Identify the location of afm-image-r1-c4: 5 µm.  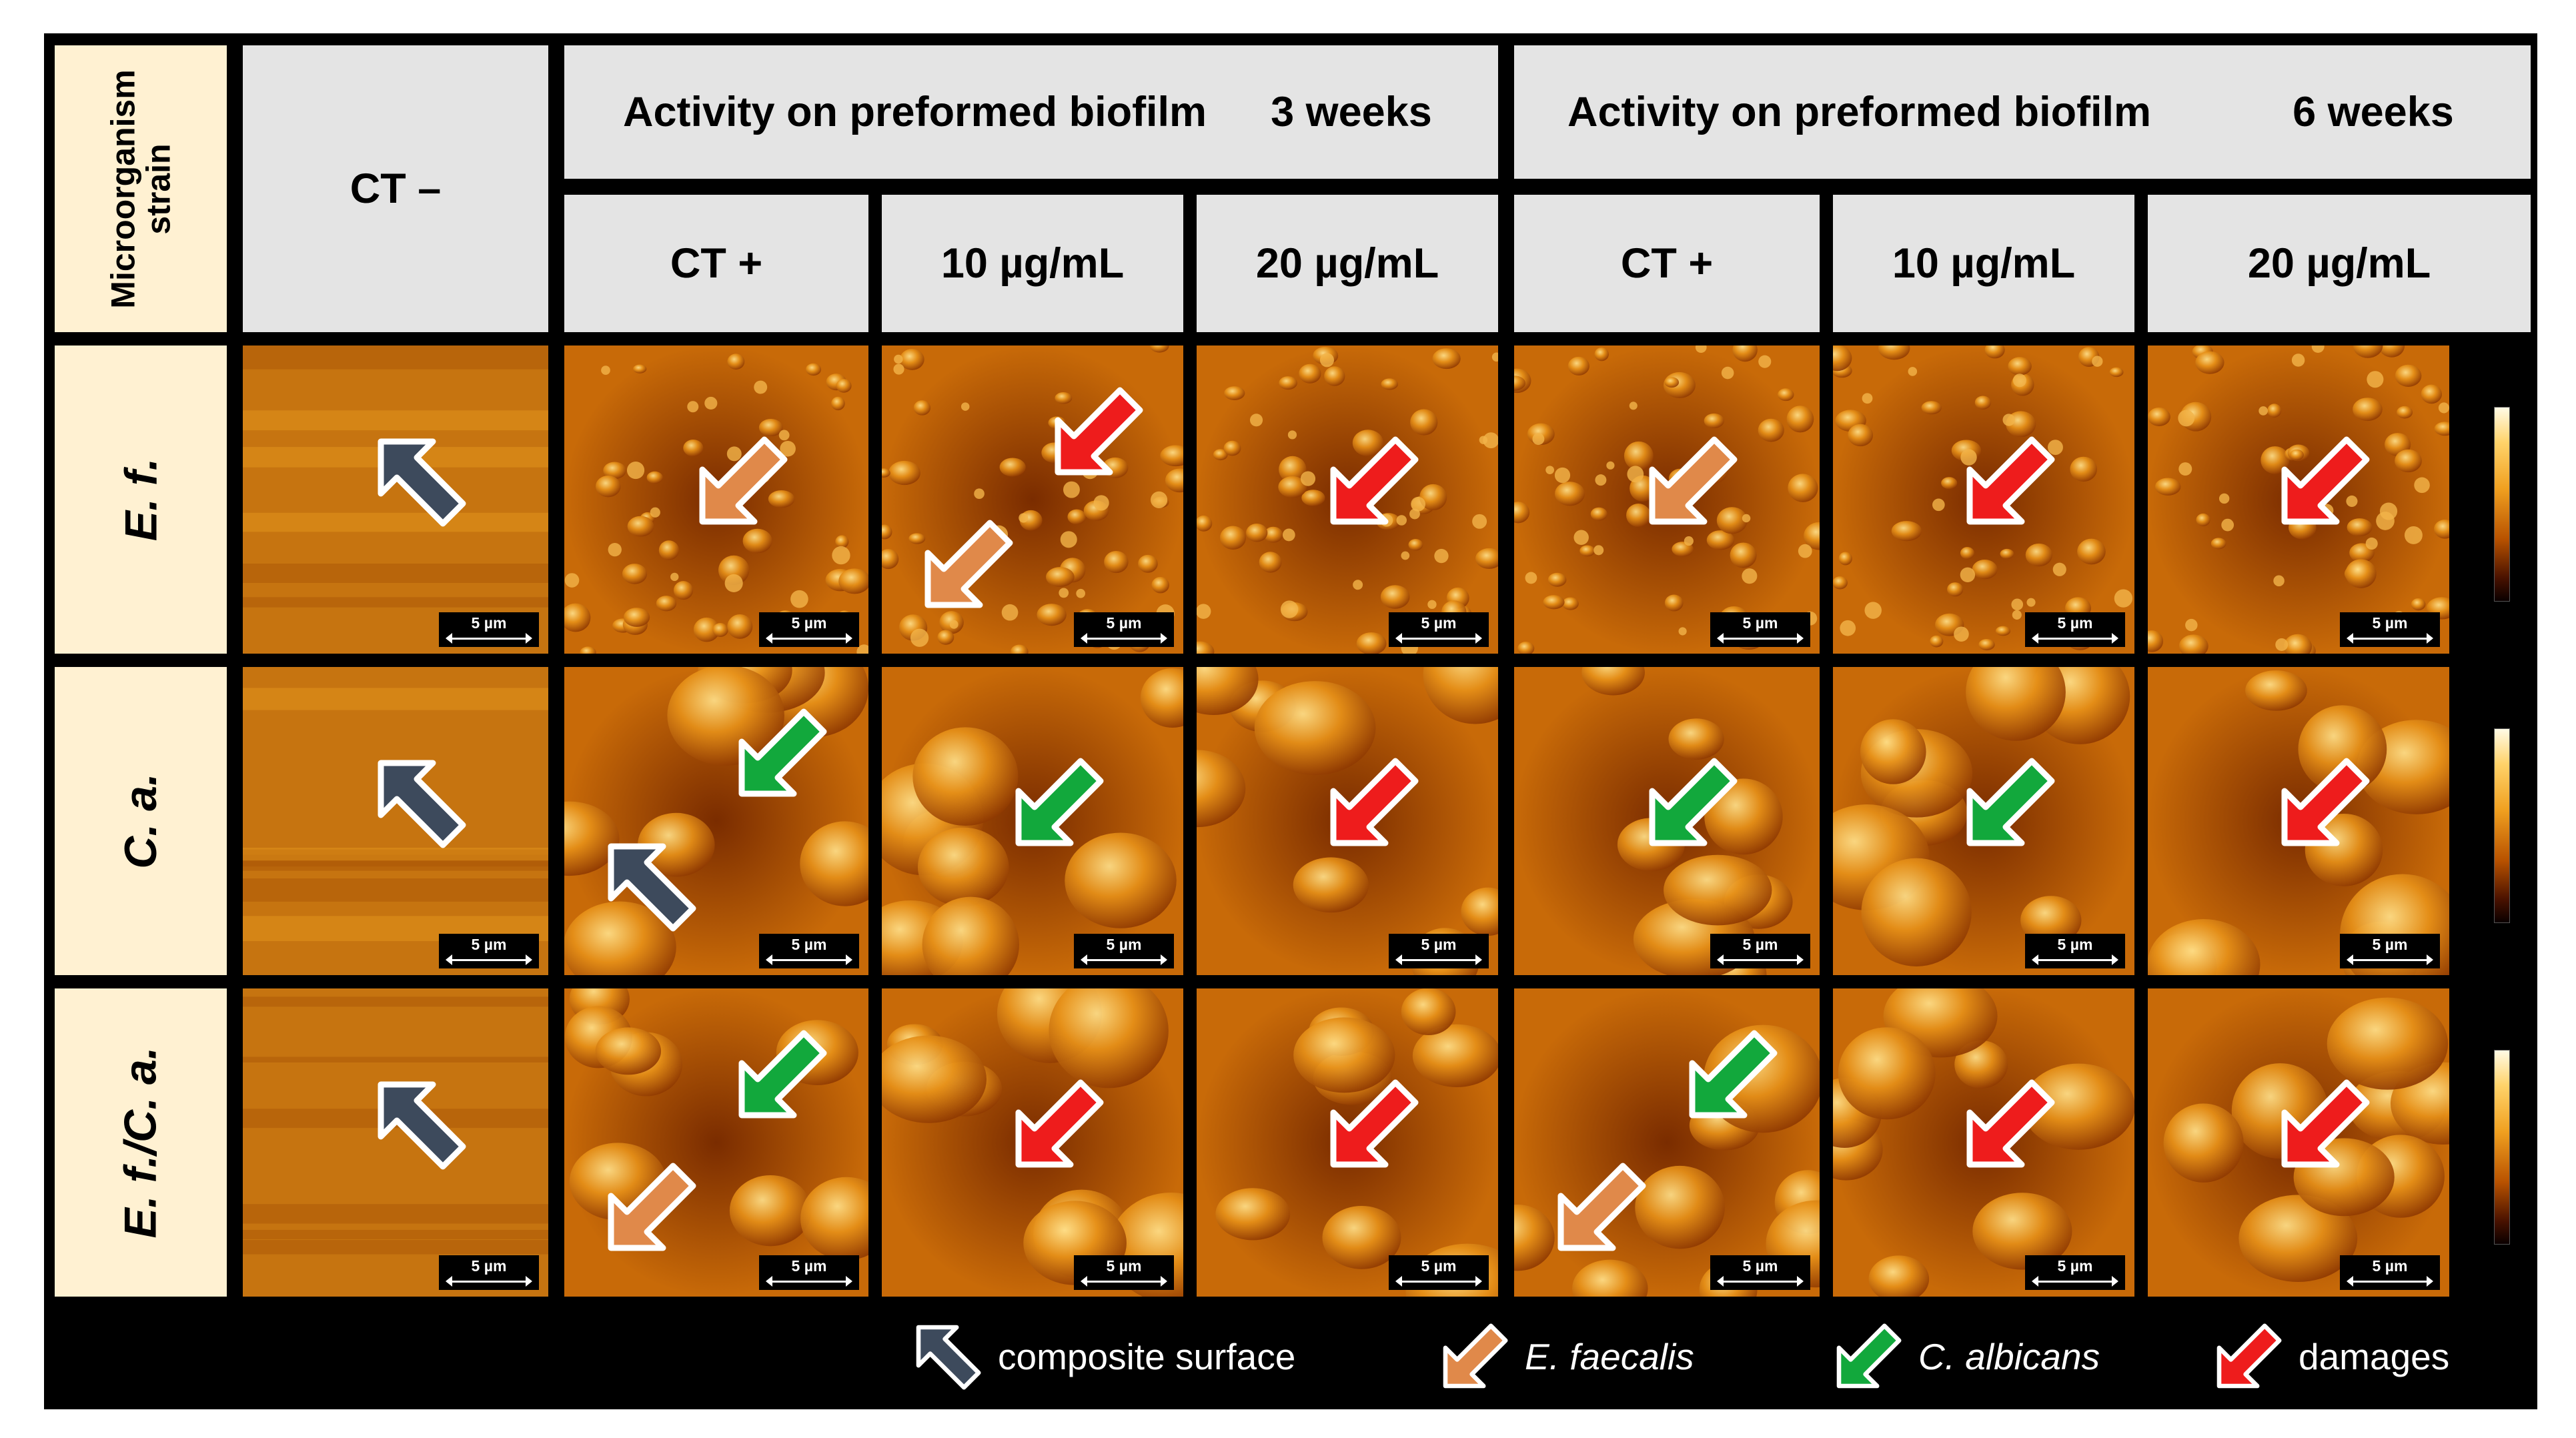
(1347, 499).